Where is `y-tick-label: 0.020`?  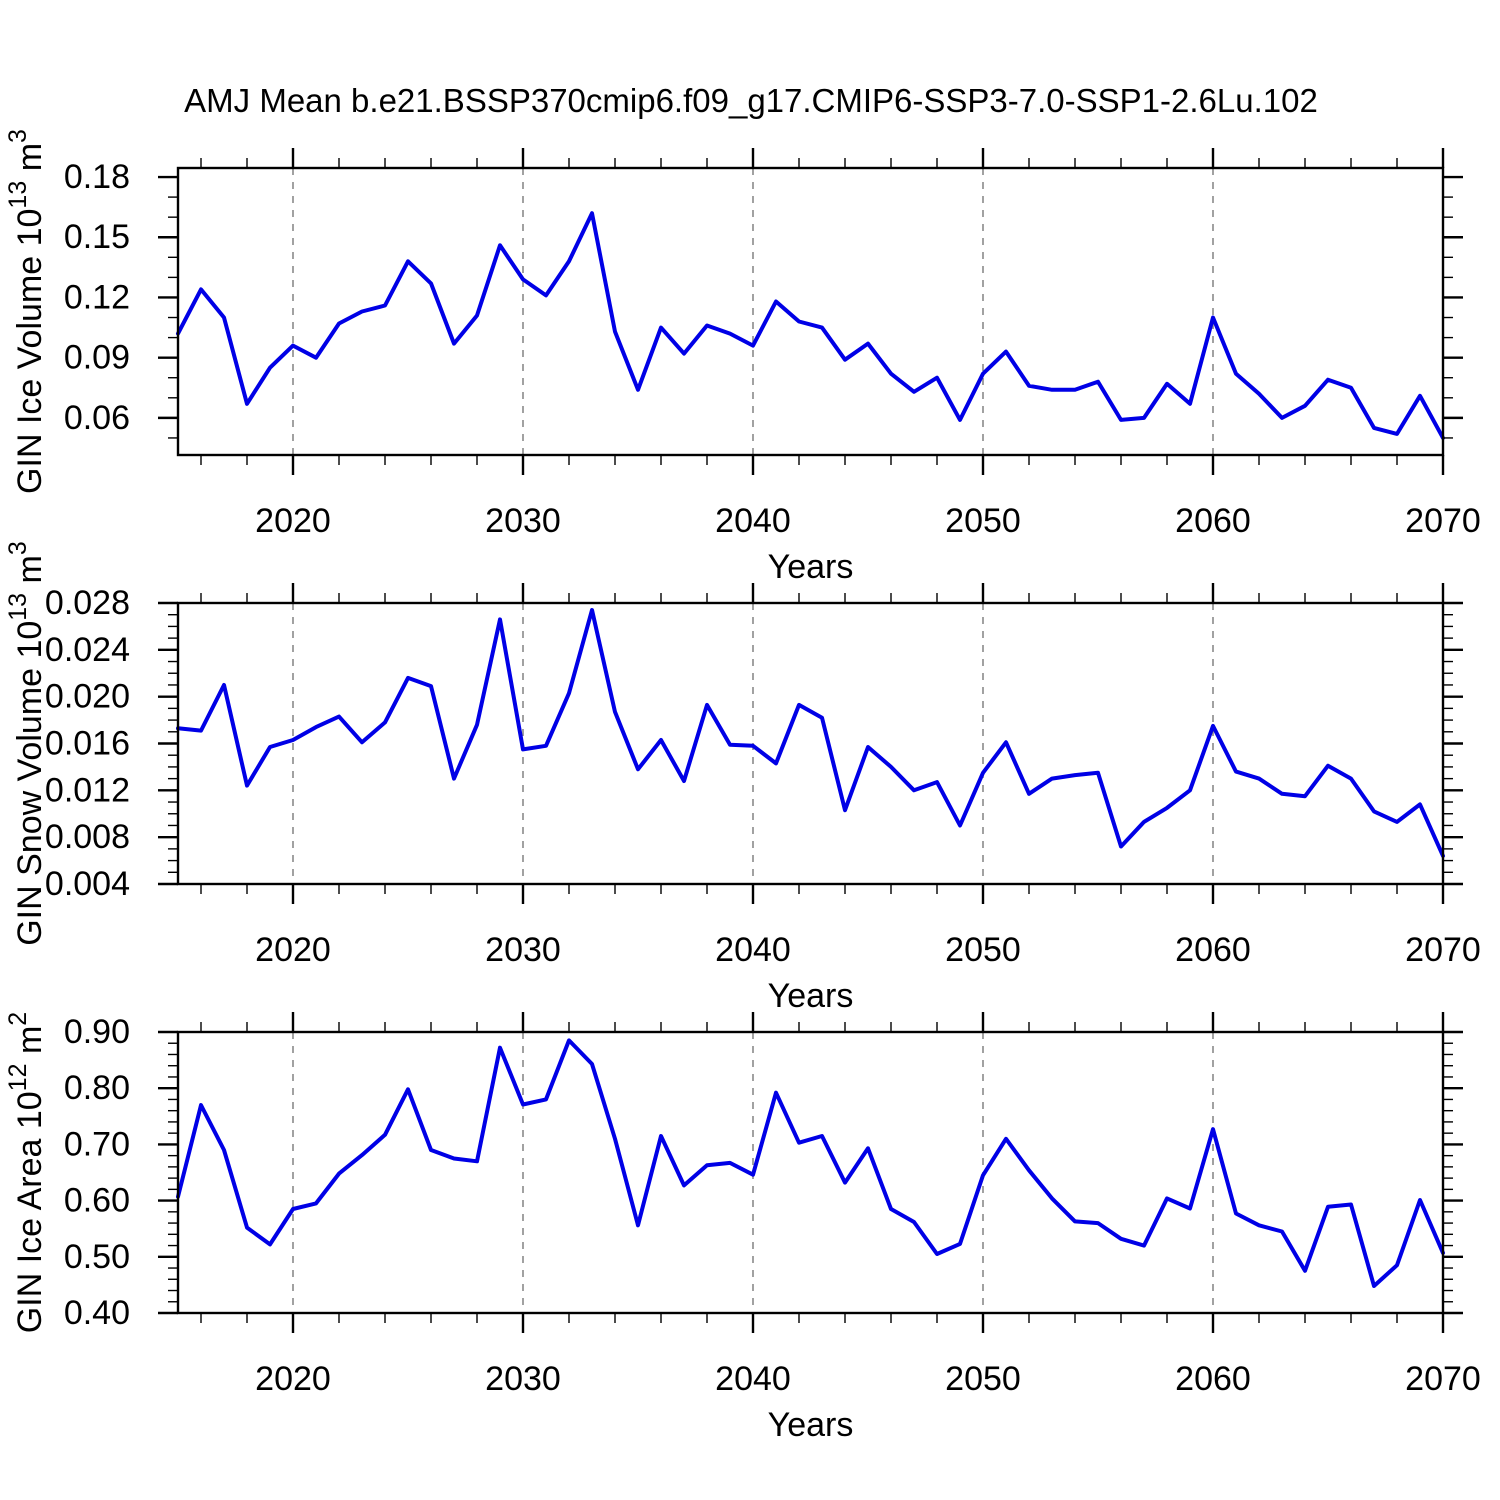
y-tick-label: 0.020 is located at coordinates (87, 697).